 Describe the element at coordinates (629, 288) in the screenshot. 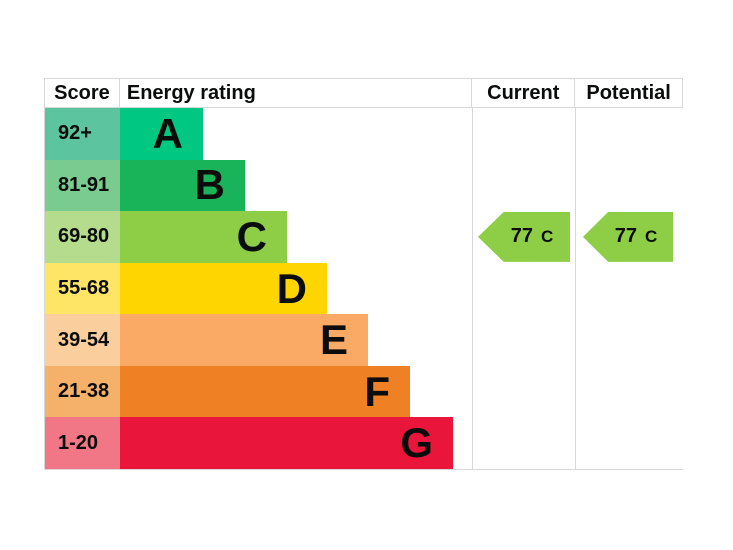

I see `potential-column` at that location.